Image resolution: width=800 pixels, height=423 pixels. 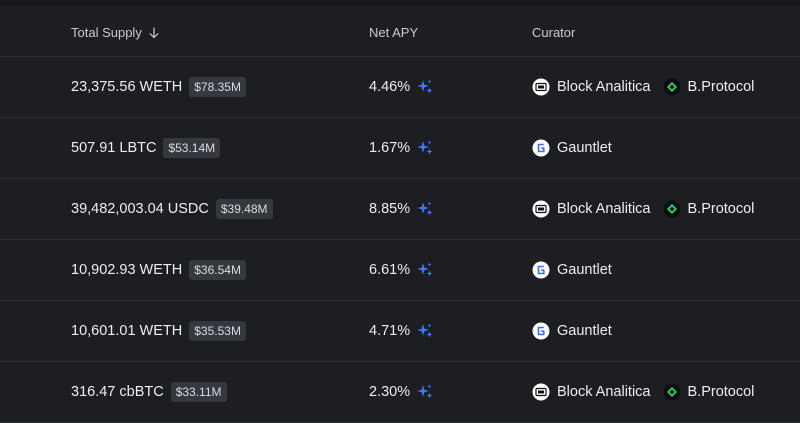 I want to click on usd-value-badge: $78.35M, so click(x=217, y=87).